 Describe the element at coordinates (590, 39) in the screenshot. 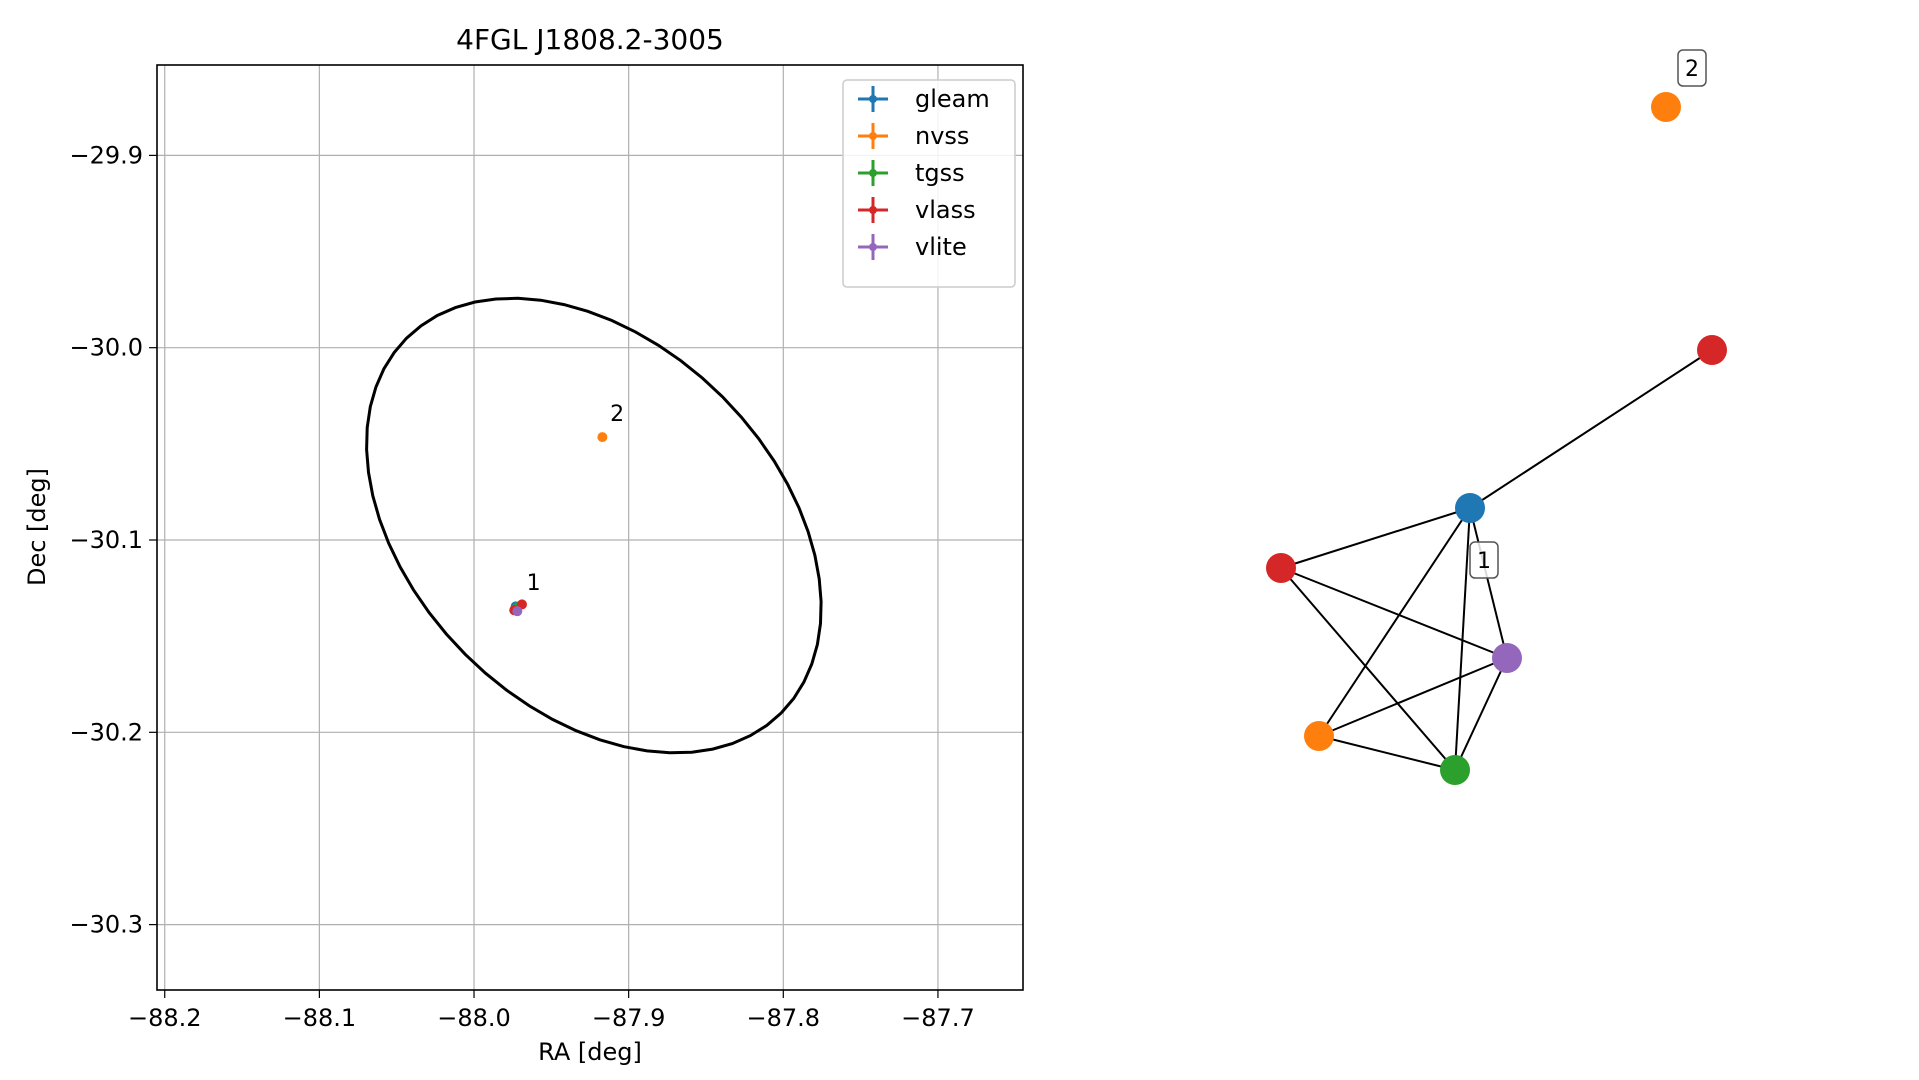

I see `chart-title: 4FGL J1808.2-3005` at that location.